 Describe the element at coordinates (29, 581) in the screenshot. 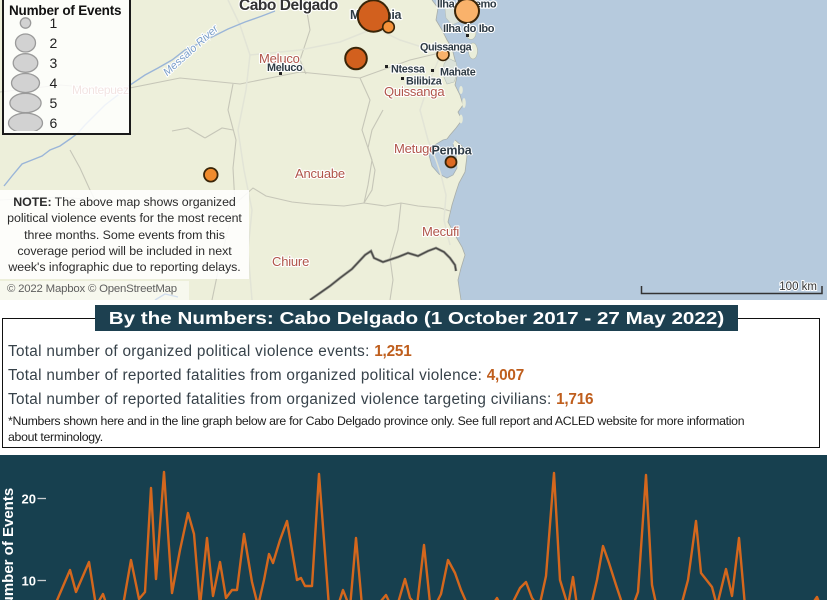

I see `svg-text: 10` at that location.